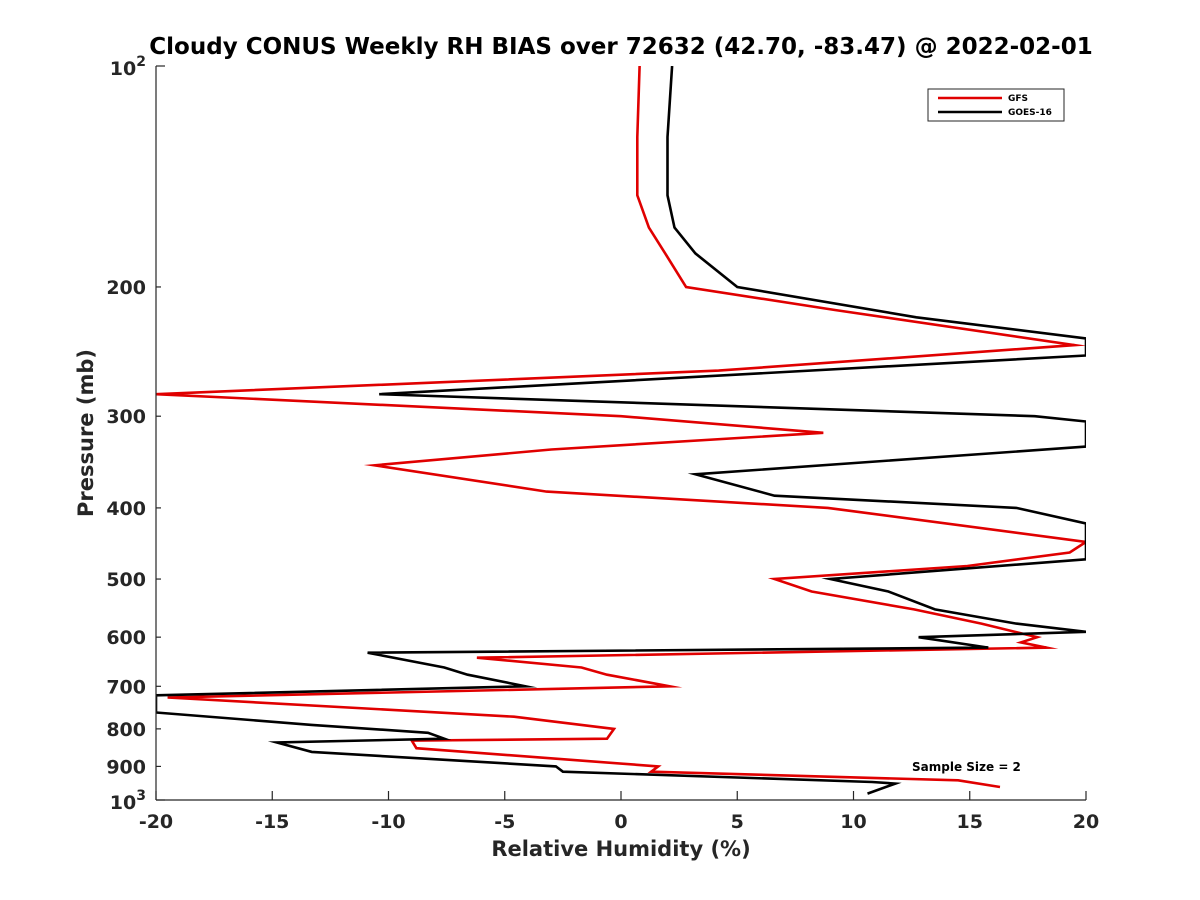 This screenshot has width=1200, height=900. What do you see at coordinates (126, 288) in the screenshot?
I see `y-tick-label: 200` at bounding box center [126, 288].